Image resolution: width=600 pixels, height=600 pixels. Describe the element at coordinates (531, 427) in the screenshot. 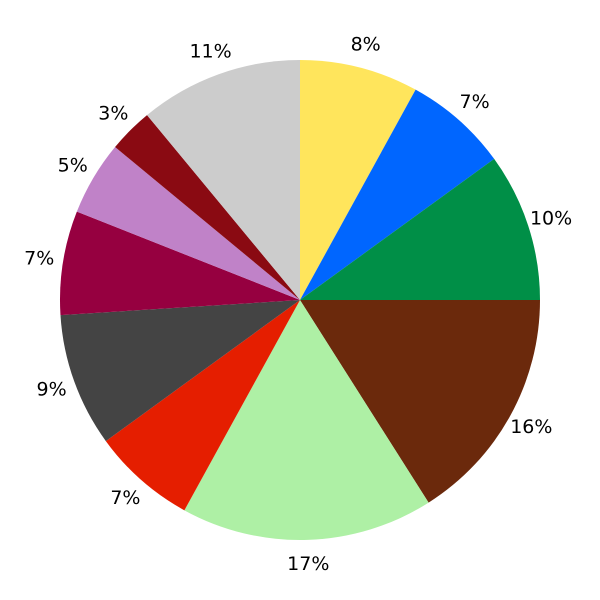

I see `slice-label: 16%` at that location.